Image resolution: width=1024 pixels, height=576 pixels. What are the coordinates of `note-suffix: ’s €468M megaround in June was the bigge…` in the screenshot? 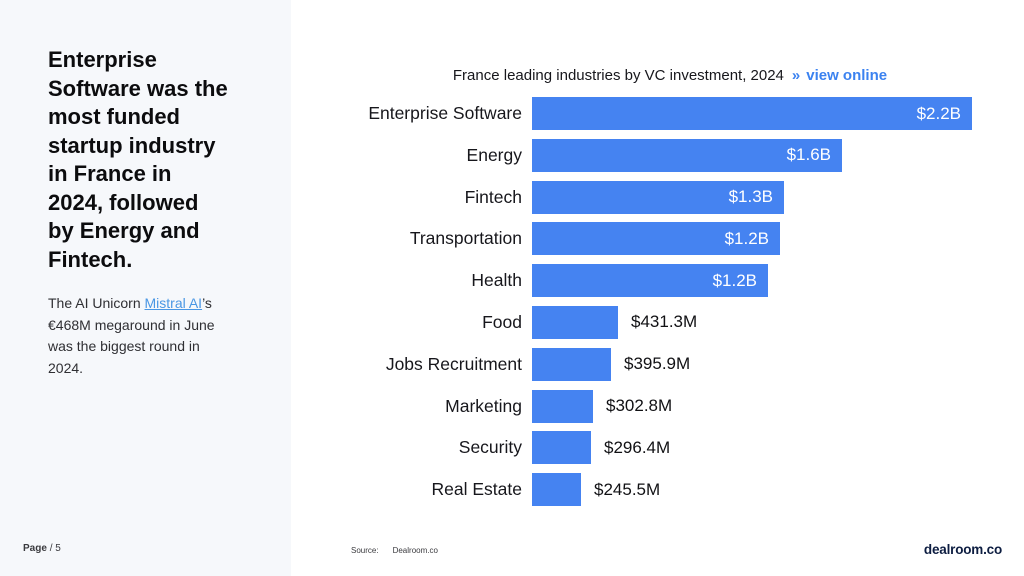 It's located at (131, 335).